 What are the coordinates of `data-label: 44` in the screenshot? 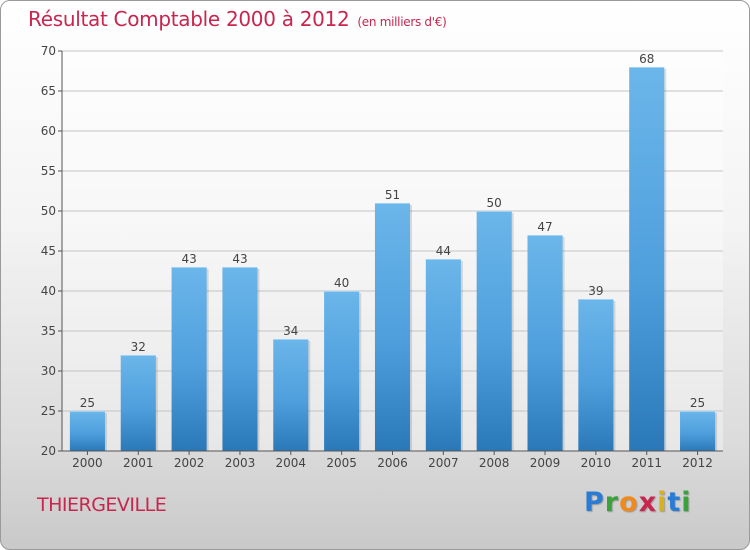 It's located at (443, 251).